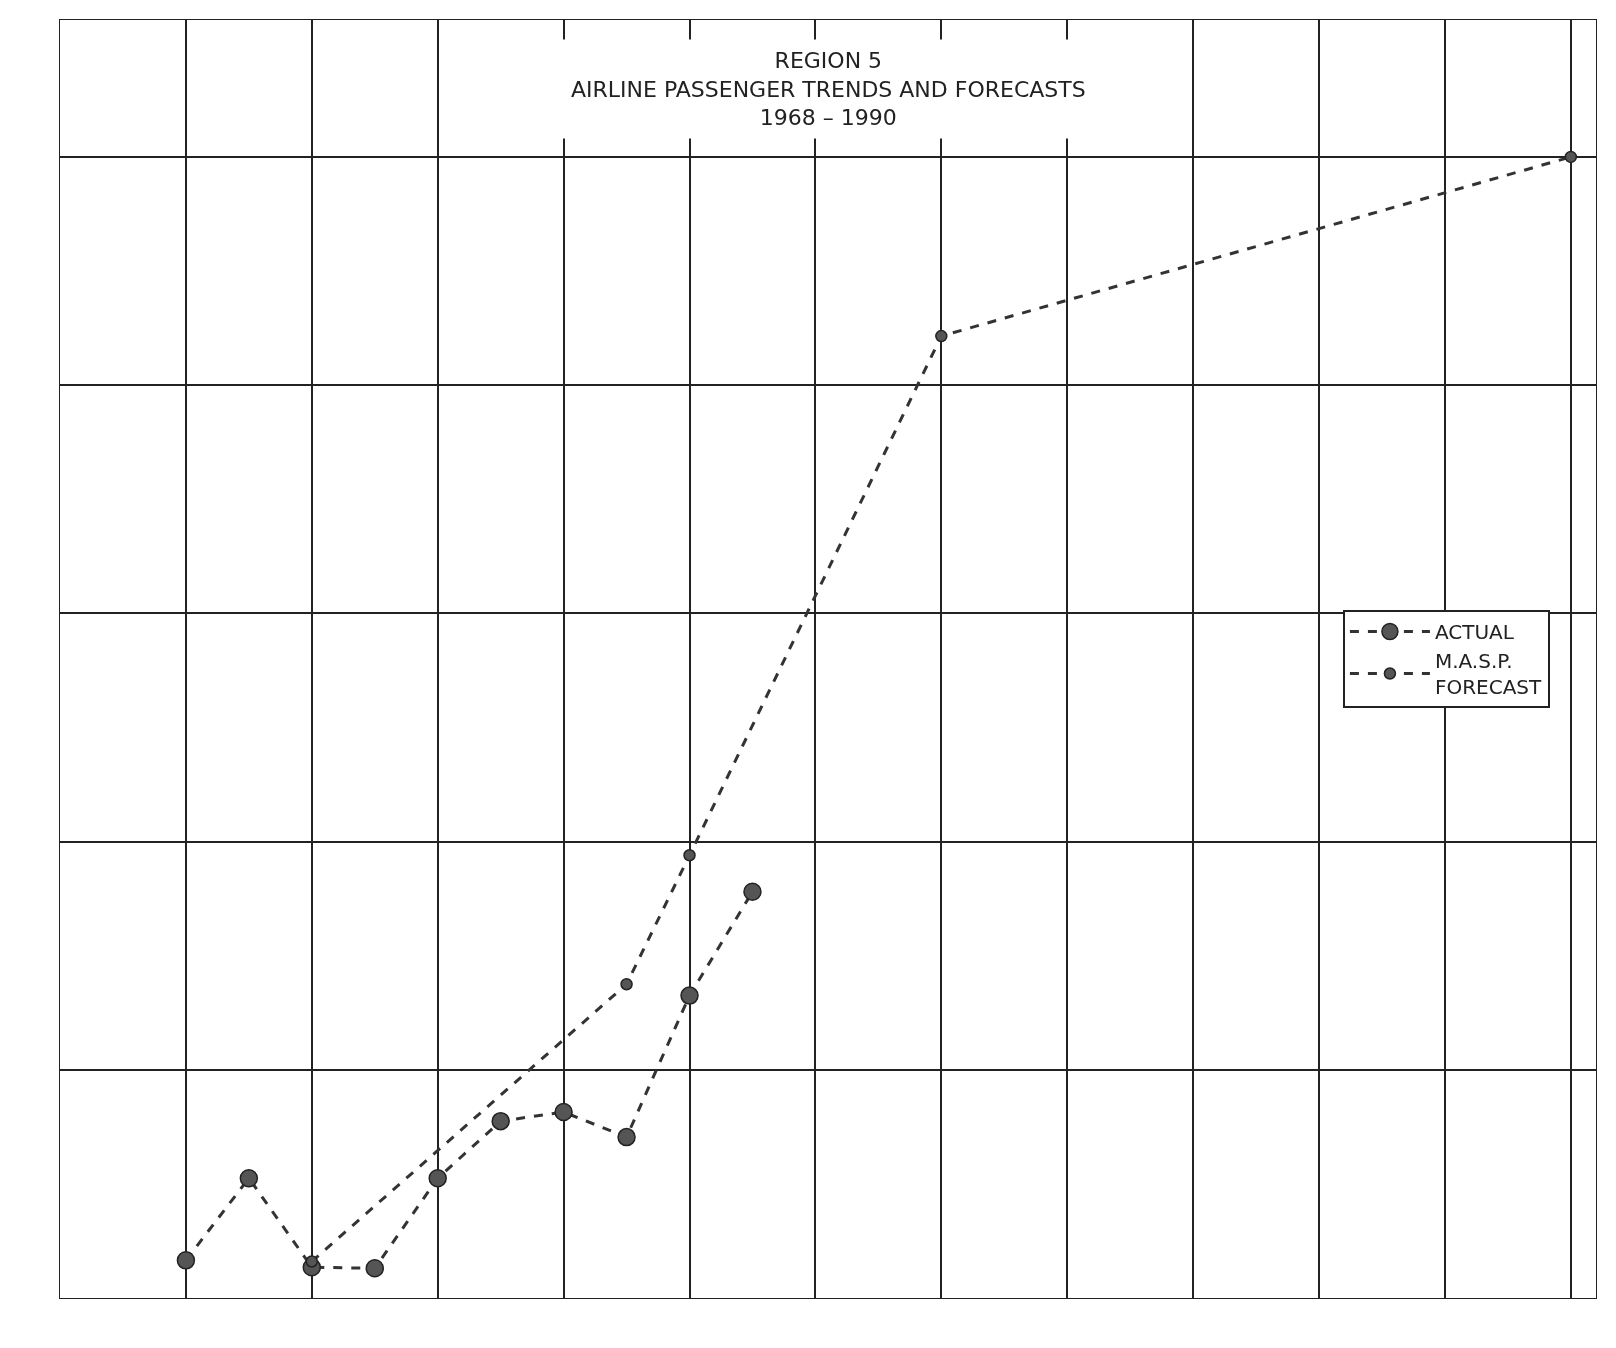 The image size is (1616, 1348). What do you see at coordinates (828, 89) in the screenshot?
I see `chart-title: REGION 5 AIRLINE PASSENGER TRENDS AND FORECASTS 1968 – 1990` at bounding box center [828, 89].